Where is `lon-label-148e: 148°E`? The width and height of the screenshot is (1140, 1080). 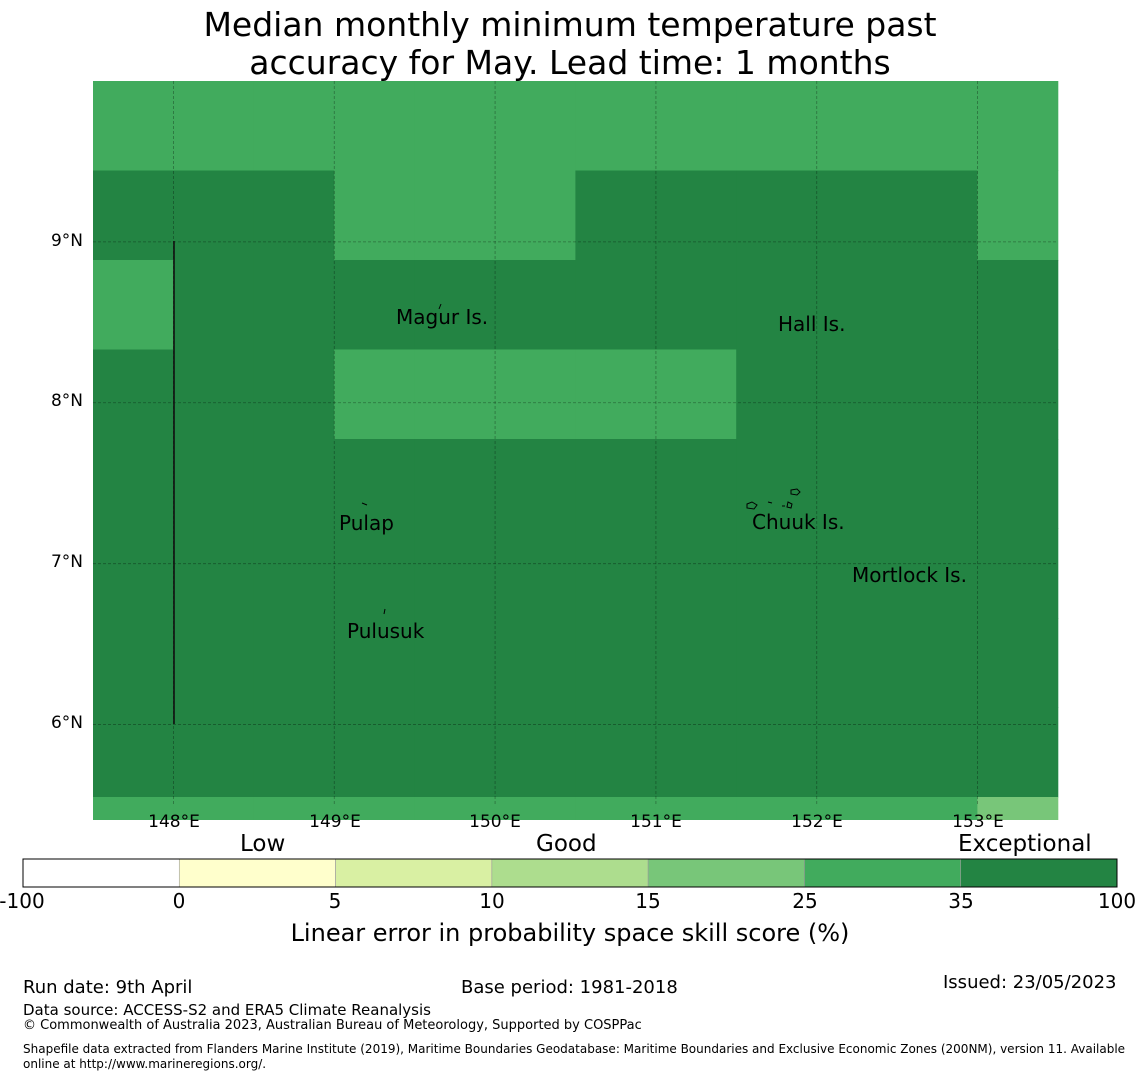
lon-label-148e: 148°E is located at coordinates (174, 822).